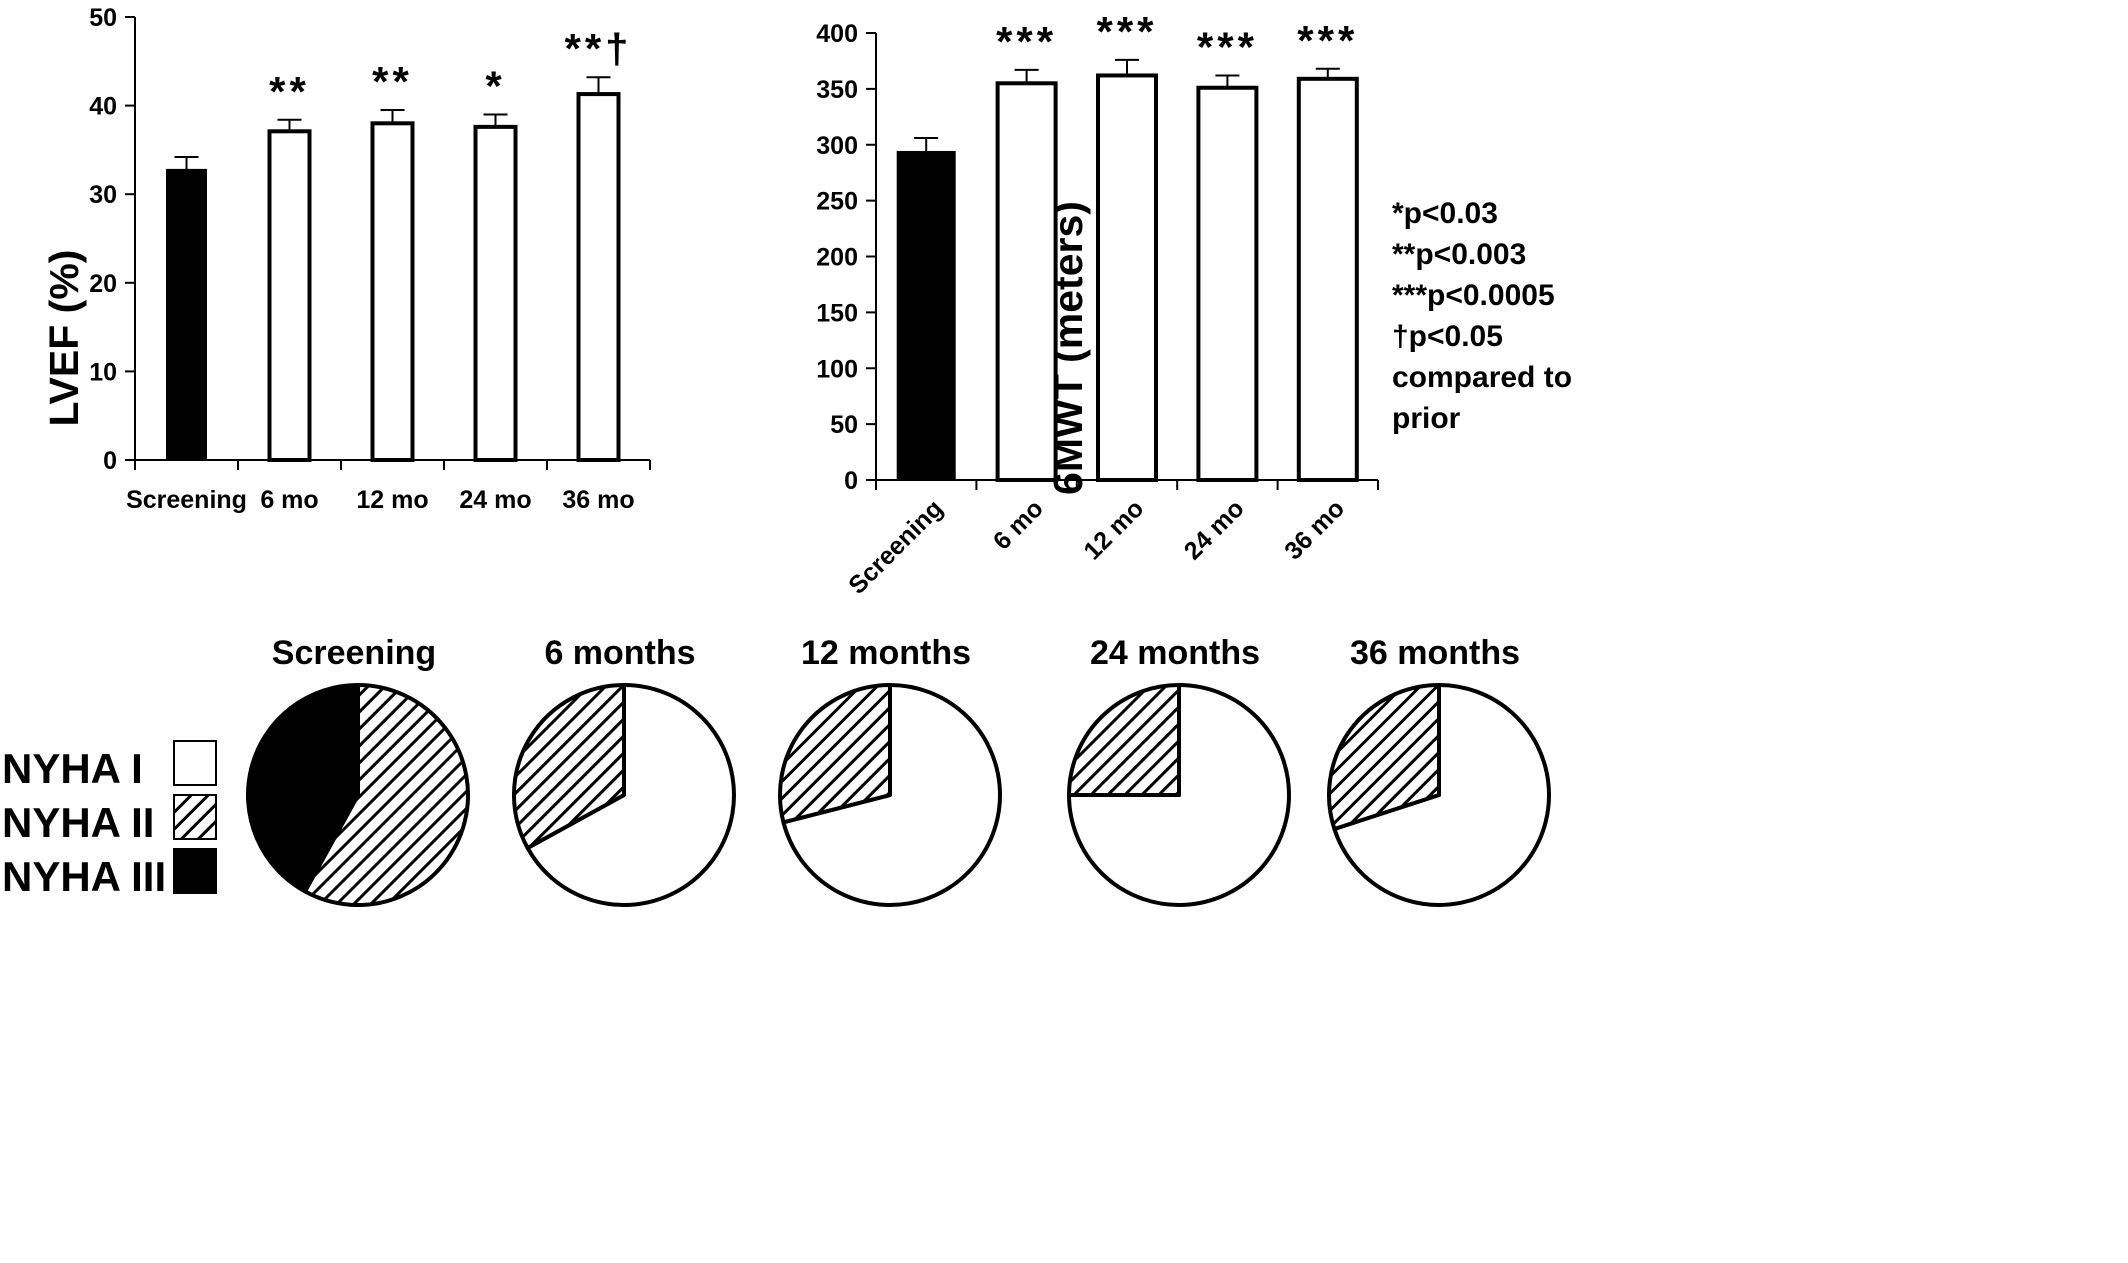 This screenshot has height=1263, width=2128. What do you see at coordinates (837, 258) in the screenshot?
I see `y-tick-label: 200` at bounding box center [837, 258].